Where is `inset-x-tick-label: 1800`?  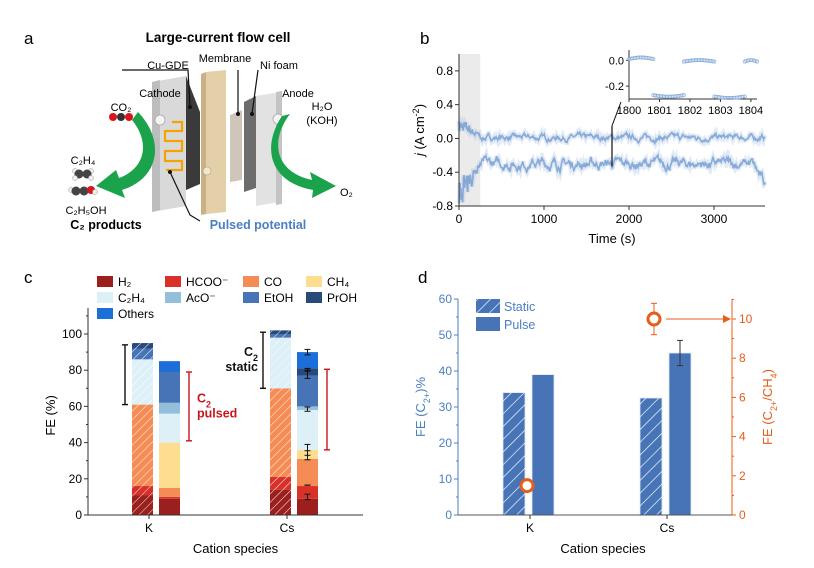
inset-x-tick-label: 1800 is located at coordinates (629, 111).